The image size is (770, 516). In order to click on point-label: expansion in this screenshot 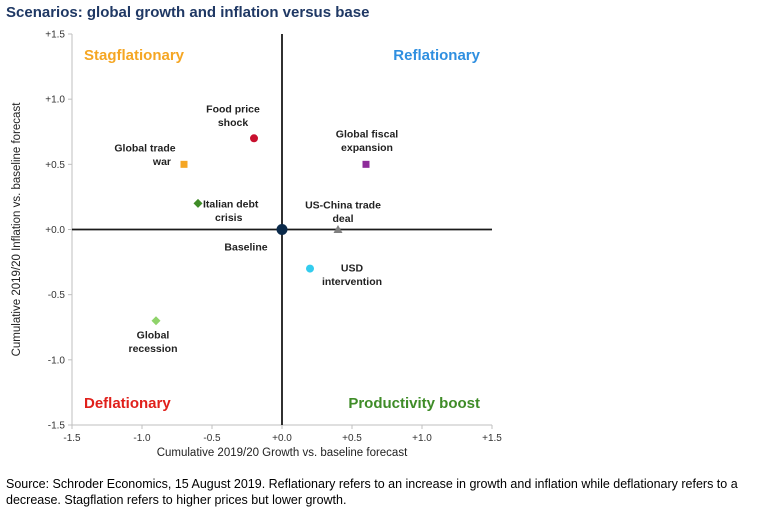, I will do `click(367, 148)`.